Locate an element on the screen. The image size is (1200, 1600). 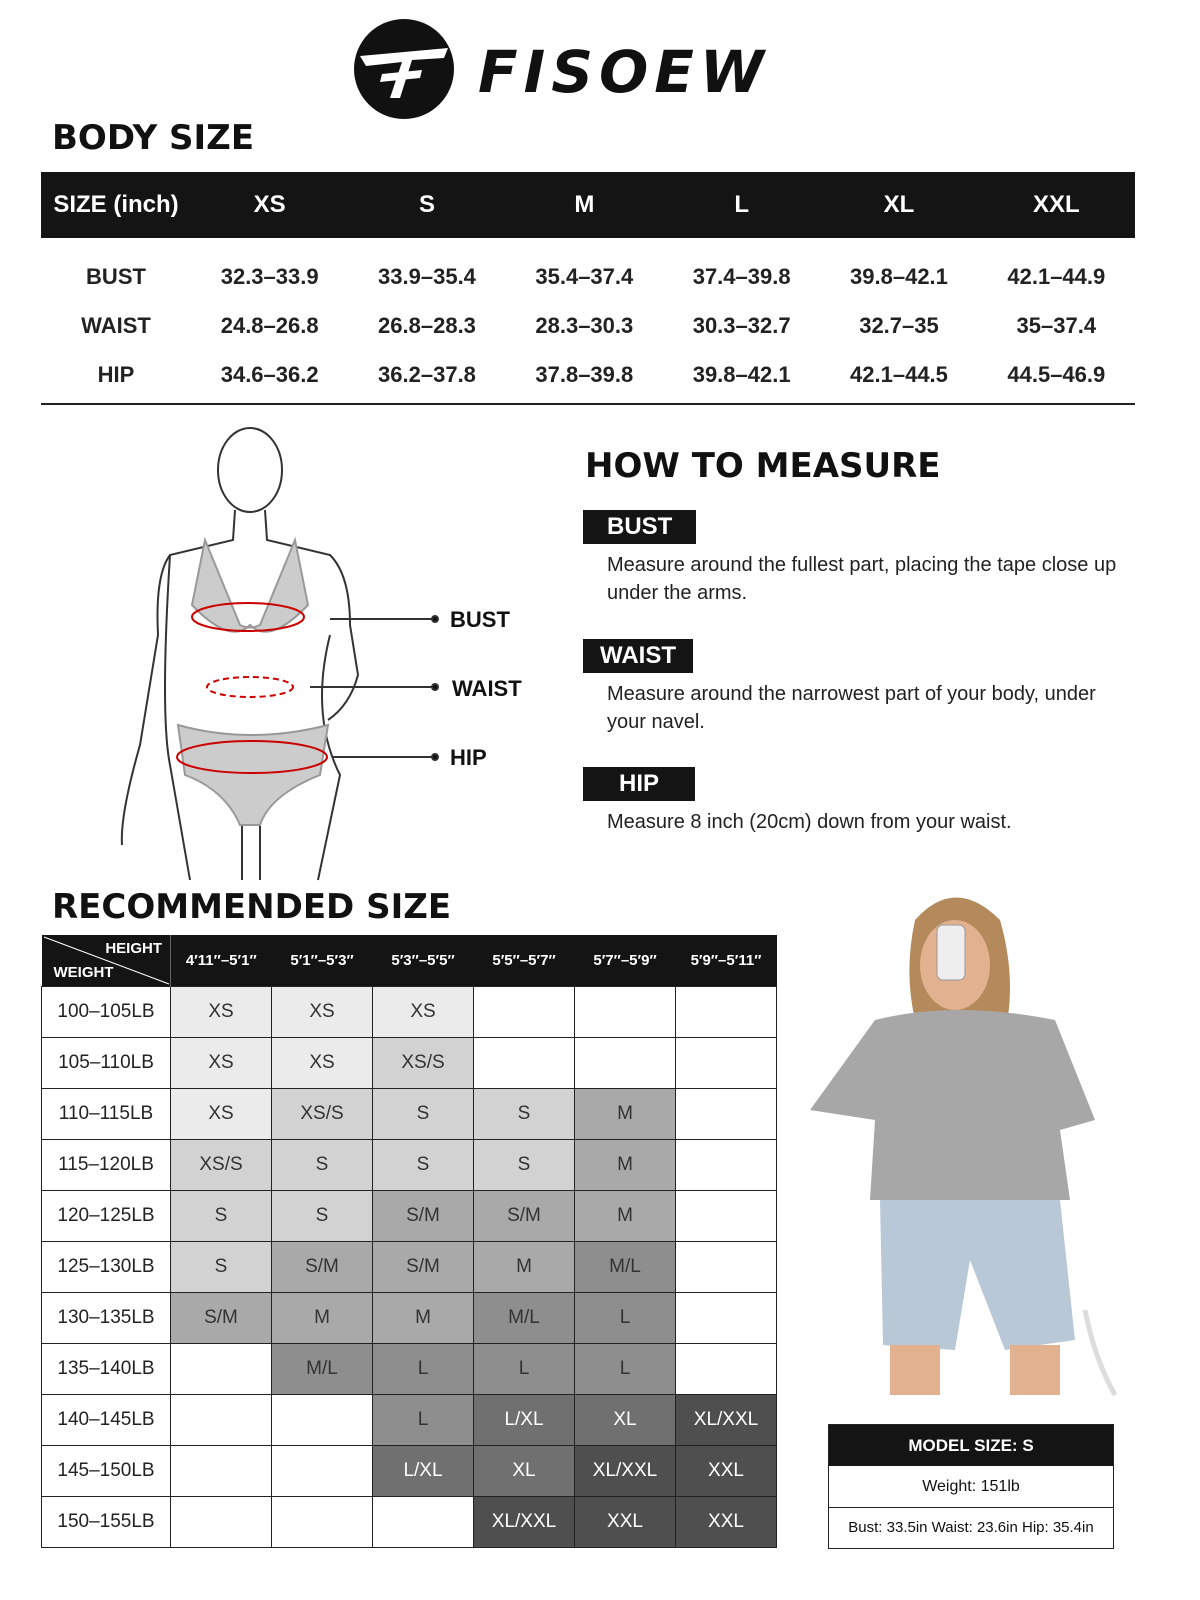
table-row: 145–150LB L/XL XL XL/XXL XXL is located at coordinates (409, 1470).